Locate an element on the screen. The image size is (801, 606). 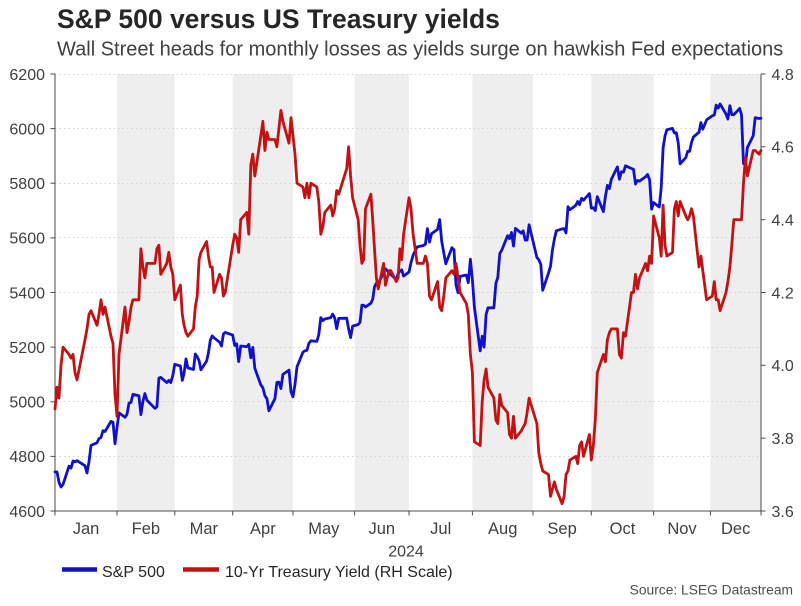
svg-text: Oct is located at coordinates (623, 529).